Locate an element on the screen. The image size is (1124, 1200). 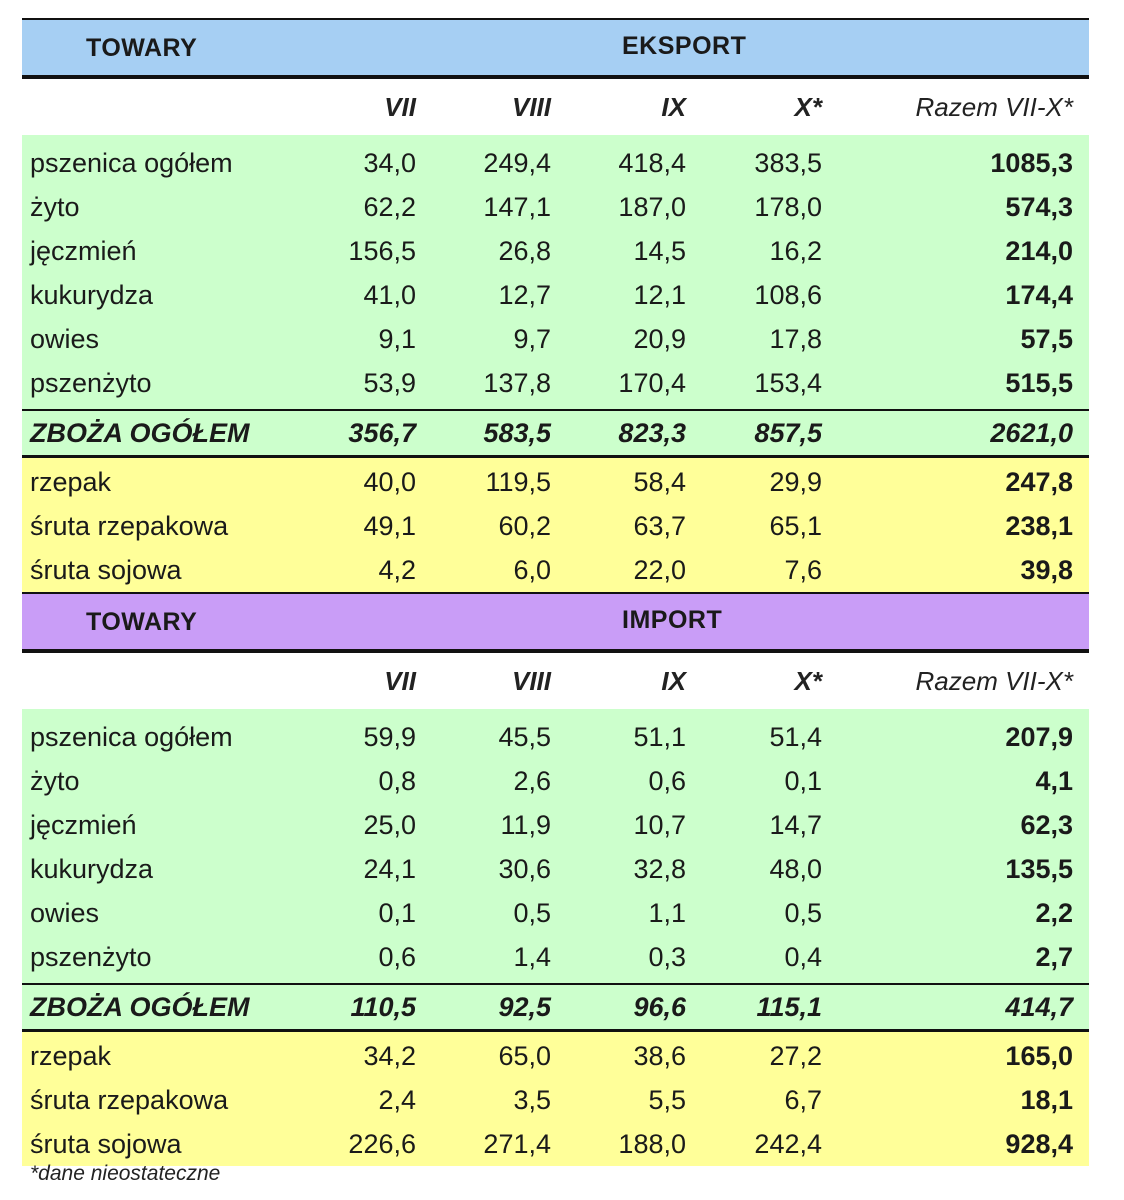
col-x: X* is located at coordinates (808, 680).